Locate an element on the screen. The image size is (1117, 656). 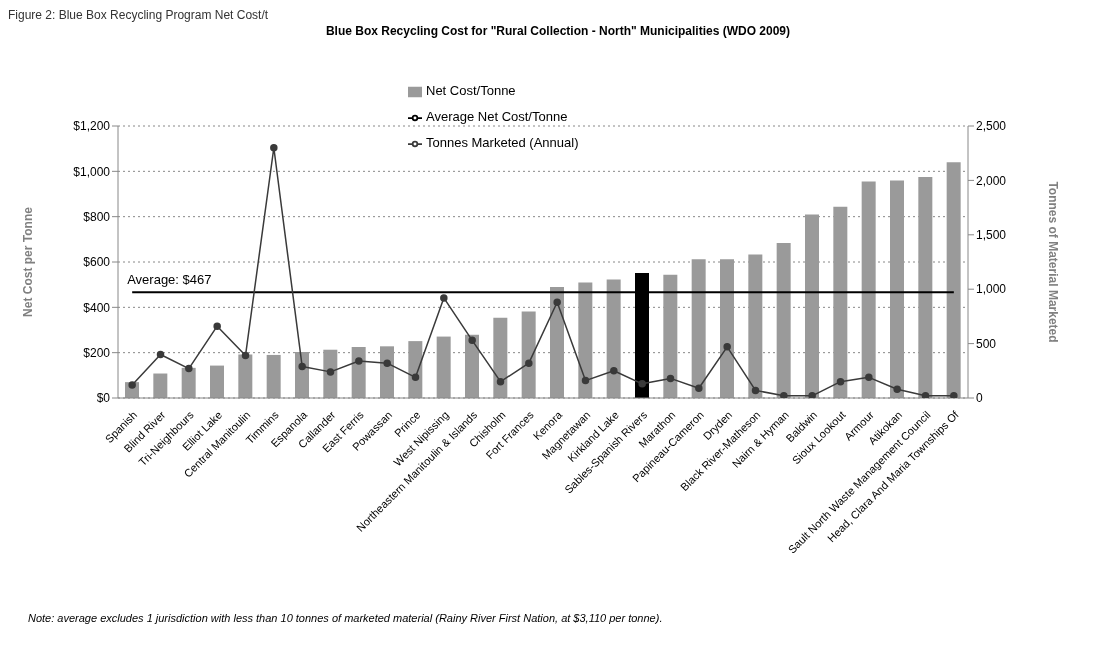
y2-tick-label: 500 is located at coordinates (986, 343).